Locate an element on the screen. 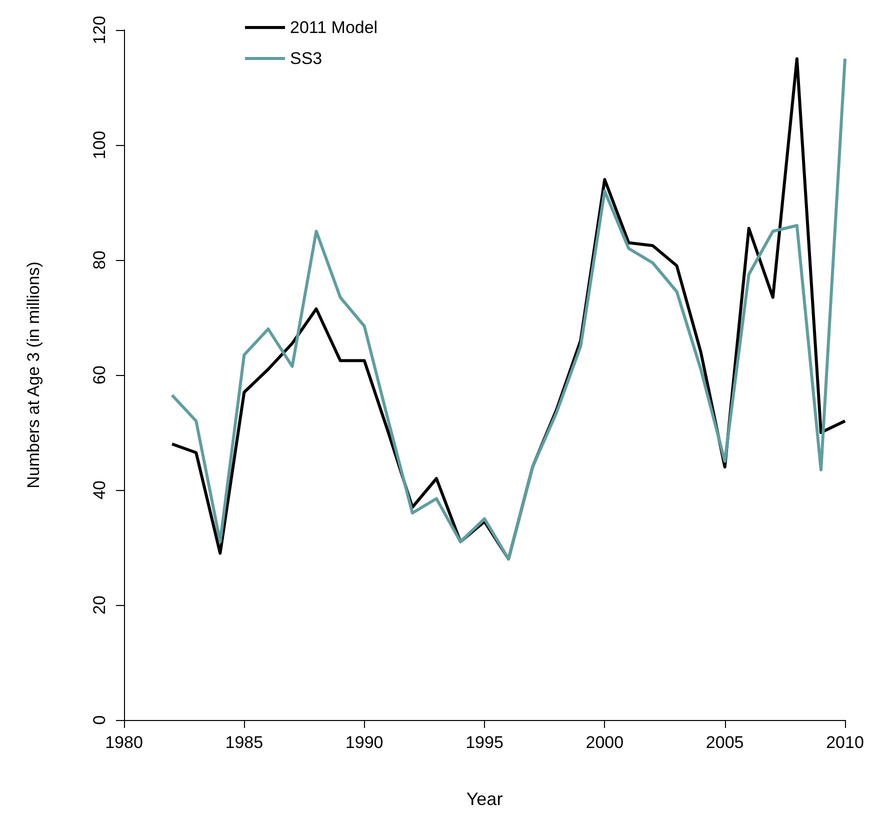 The image size is (875, 836). y-tick-label: 0 is located at coordinates (99, 720).